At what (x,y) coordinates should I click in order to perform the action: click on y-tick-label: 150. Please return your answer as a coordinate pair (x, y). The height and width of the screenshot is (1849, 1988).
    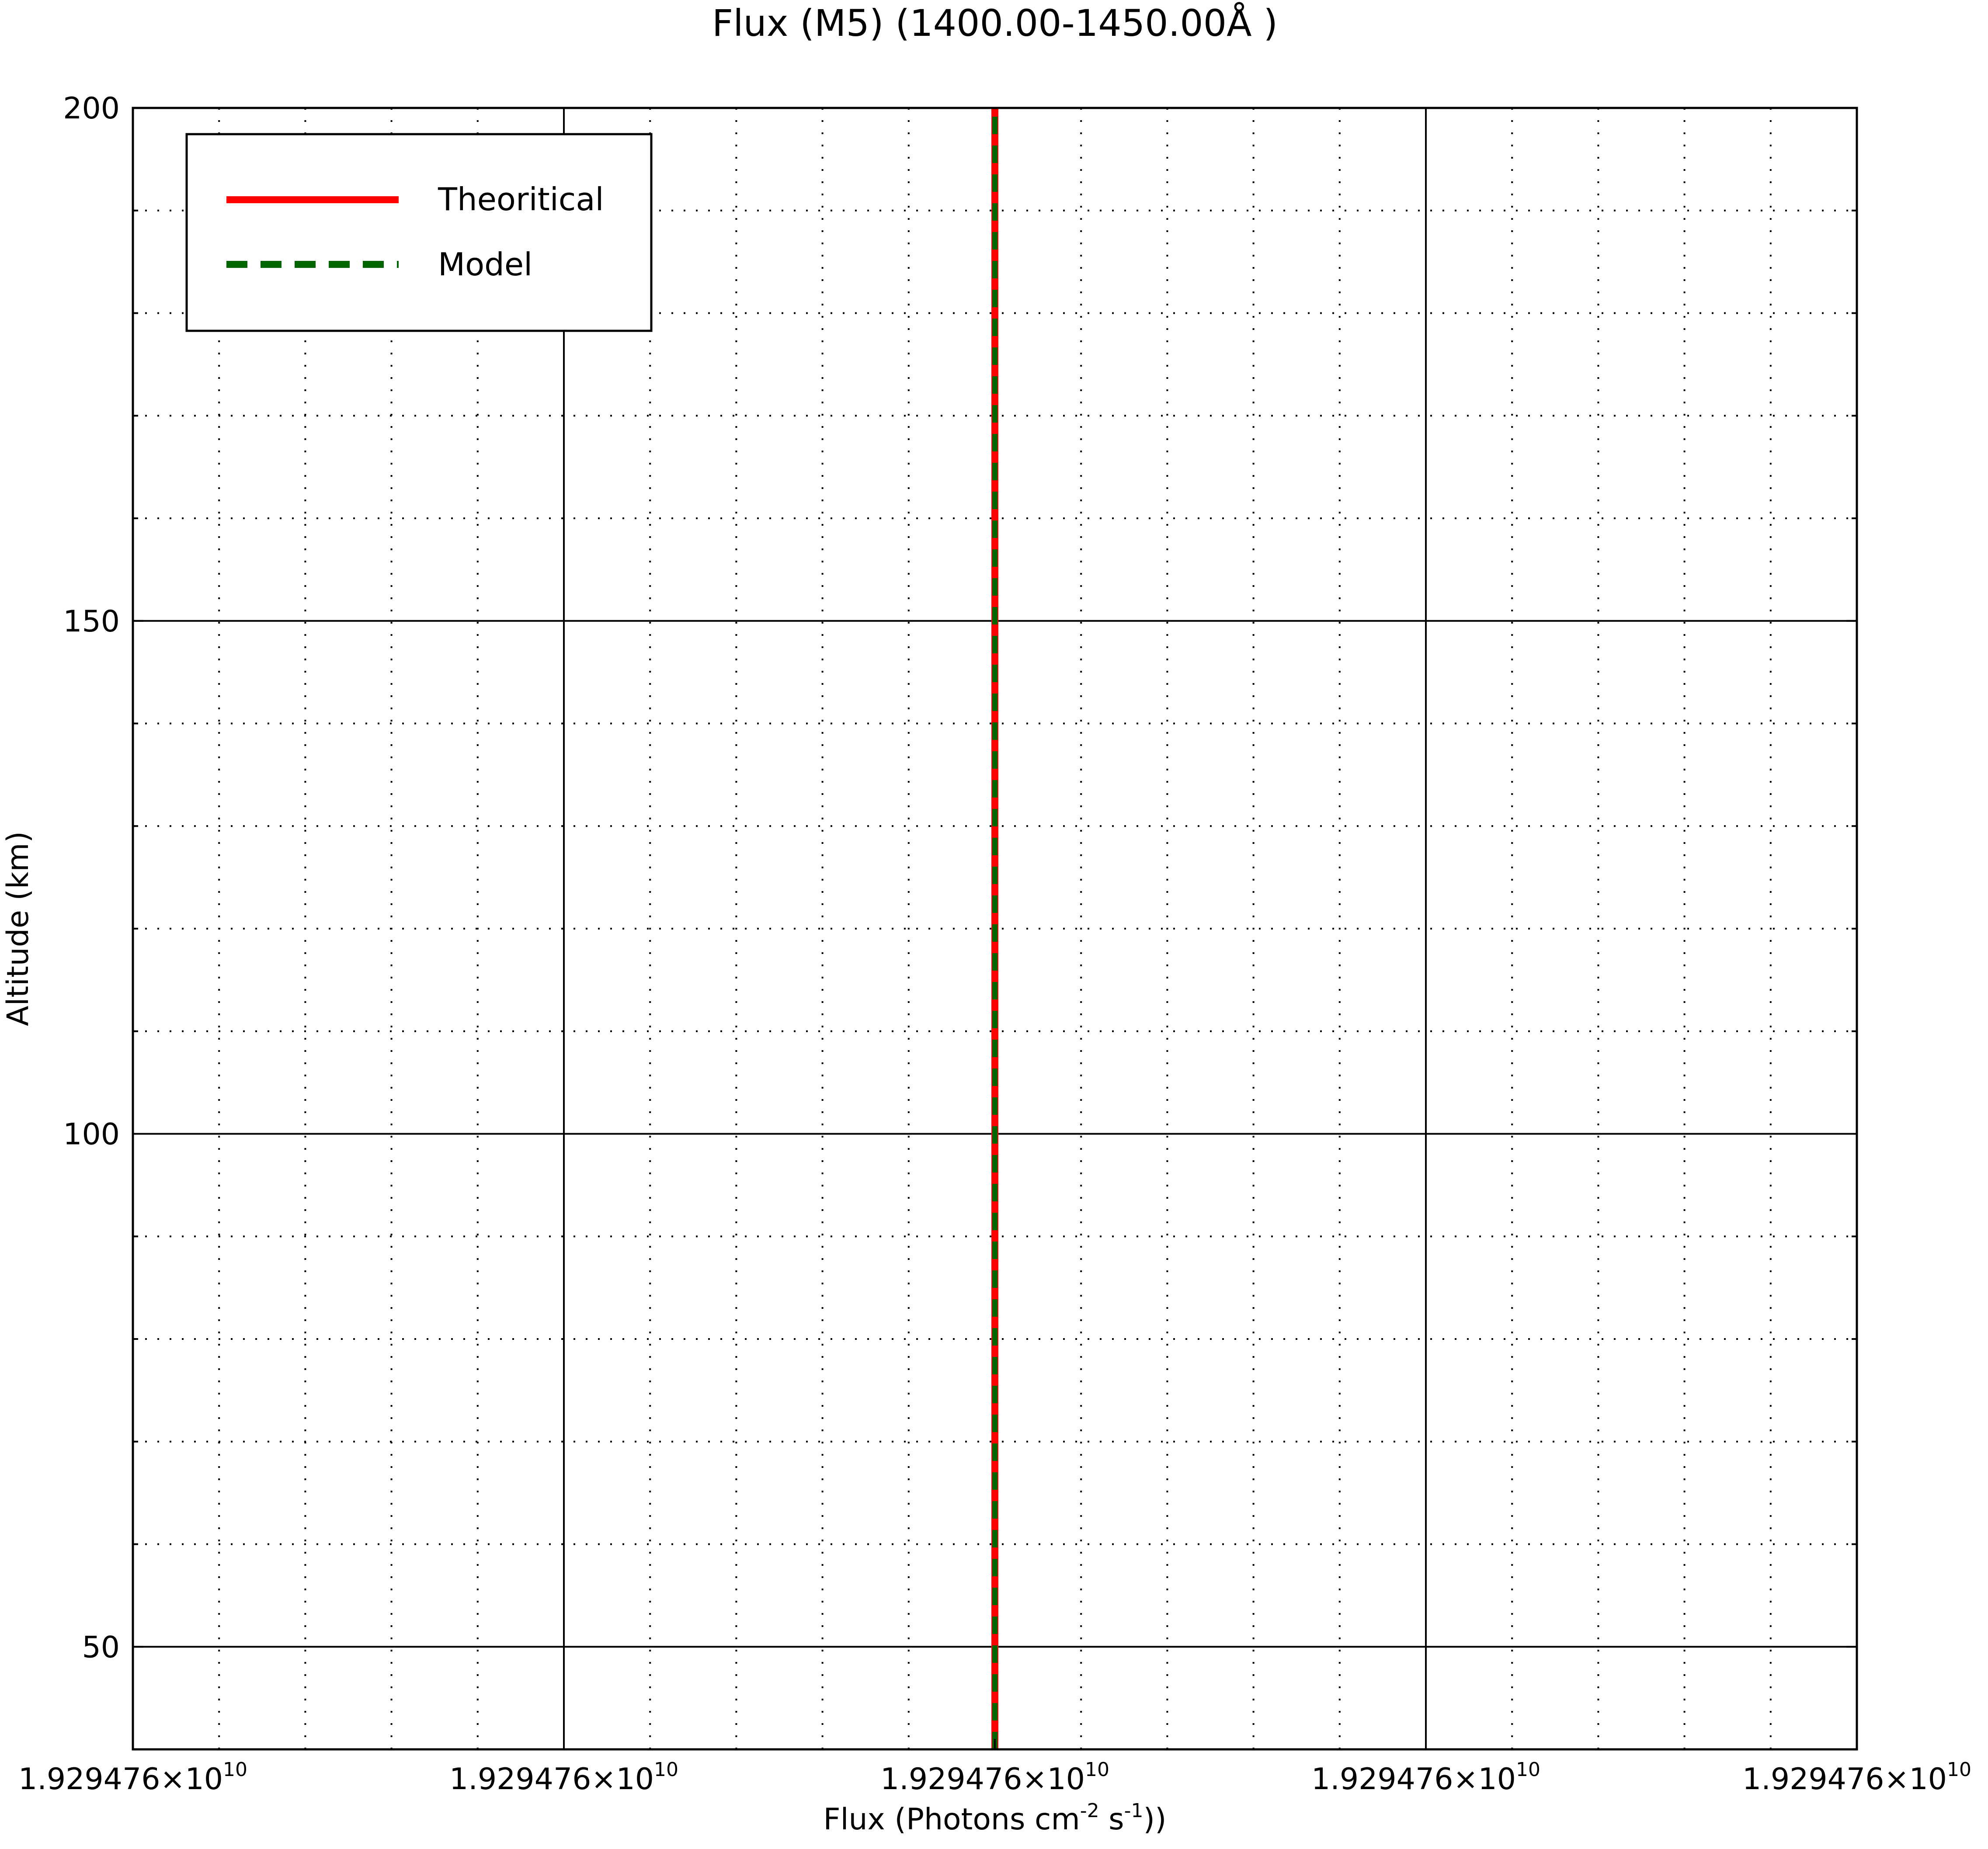
    Looking at the image, I should click on (91, 621).